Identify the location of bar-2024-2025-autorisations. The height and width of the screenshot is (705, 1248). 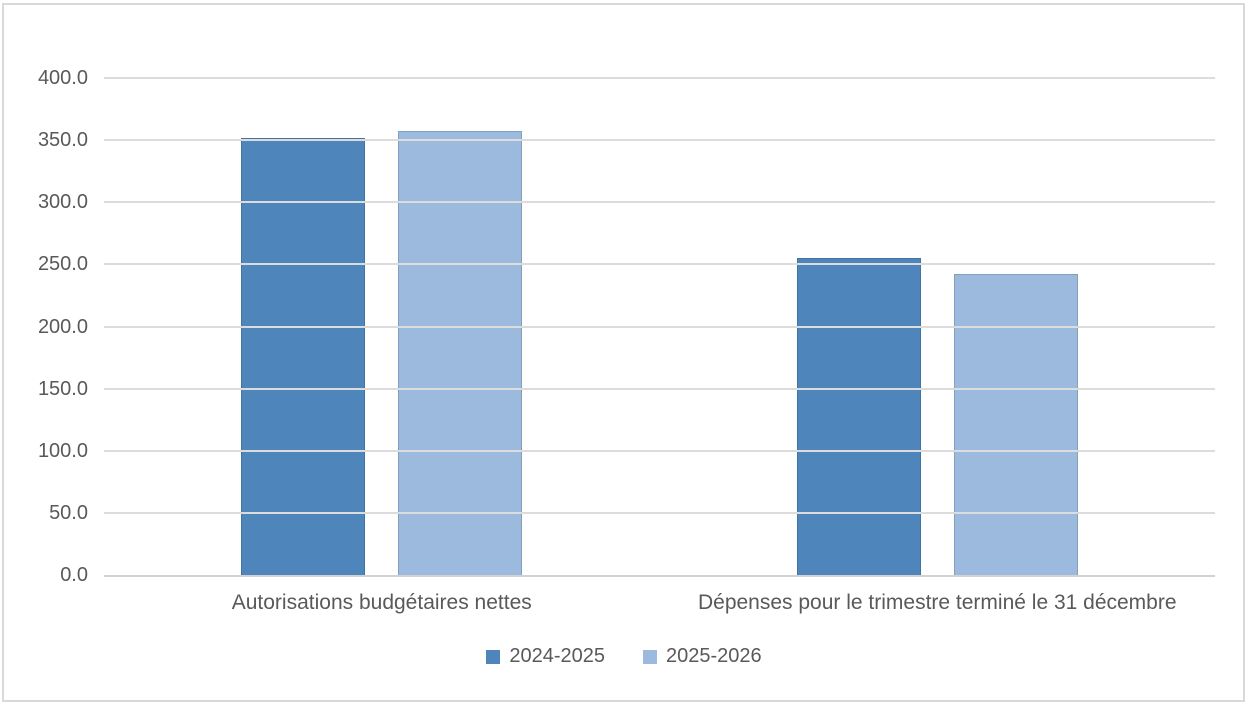
(303, 356).